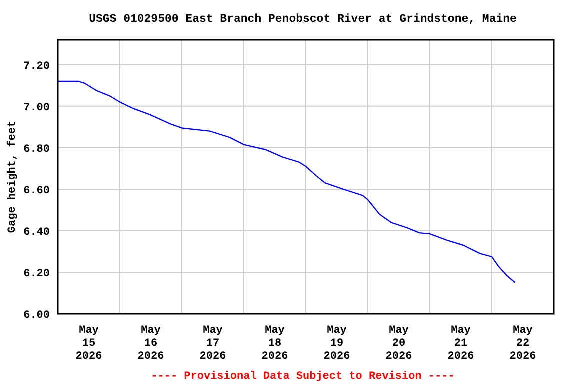  What do you see at coordinates (37, 274) in the screenshot?
I see `y-tick-label: 6.20` at bounding box center [37, 274].